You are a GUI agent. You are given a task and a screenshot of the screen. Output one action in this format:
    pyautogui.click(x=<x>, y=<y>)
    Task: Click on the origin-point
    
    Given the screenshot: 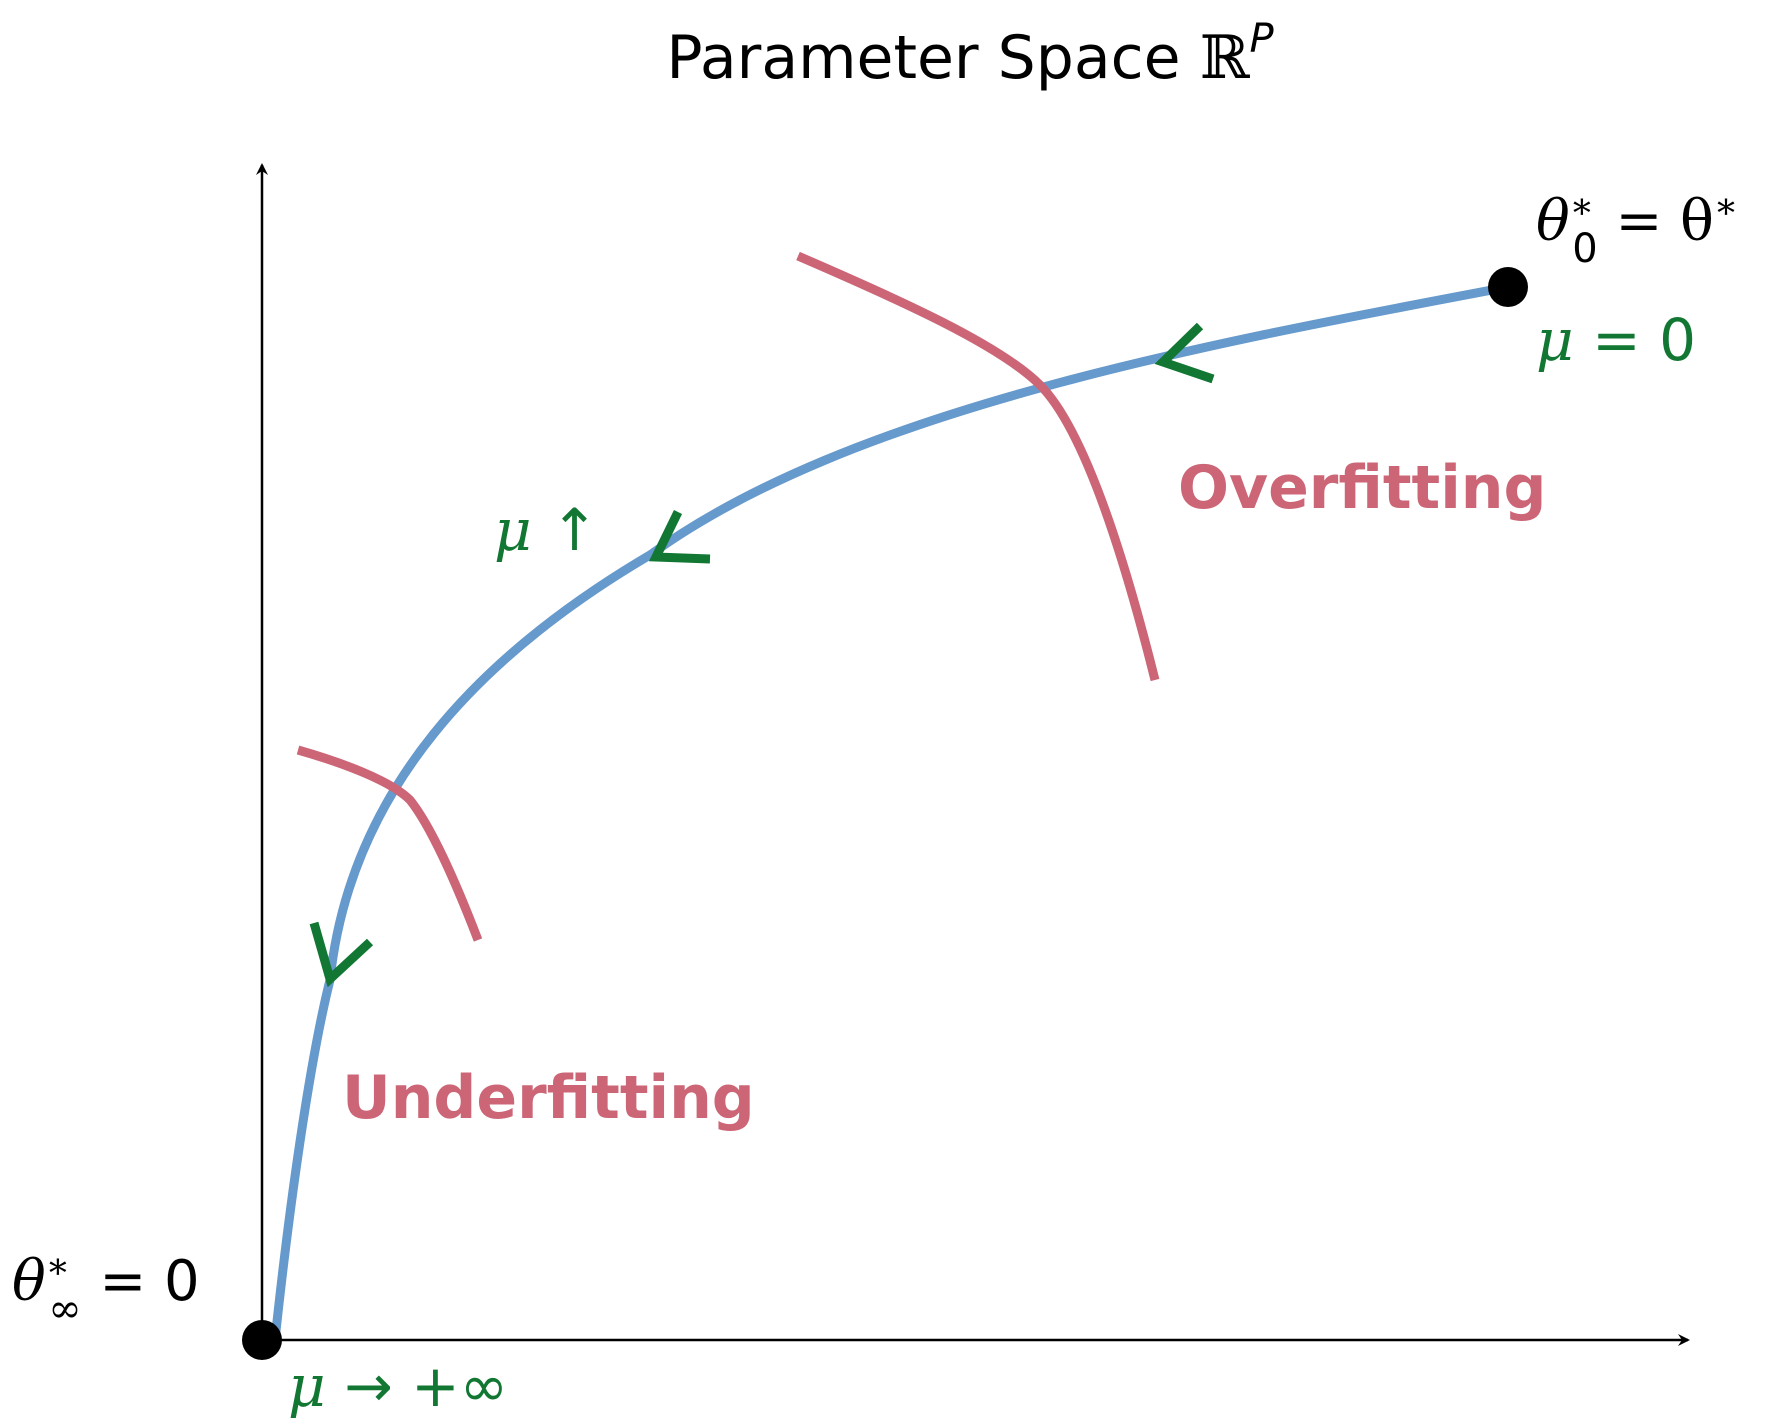 What is the action you would take?
    pyautogui.click(x=262, y=1340)
    